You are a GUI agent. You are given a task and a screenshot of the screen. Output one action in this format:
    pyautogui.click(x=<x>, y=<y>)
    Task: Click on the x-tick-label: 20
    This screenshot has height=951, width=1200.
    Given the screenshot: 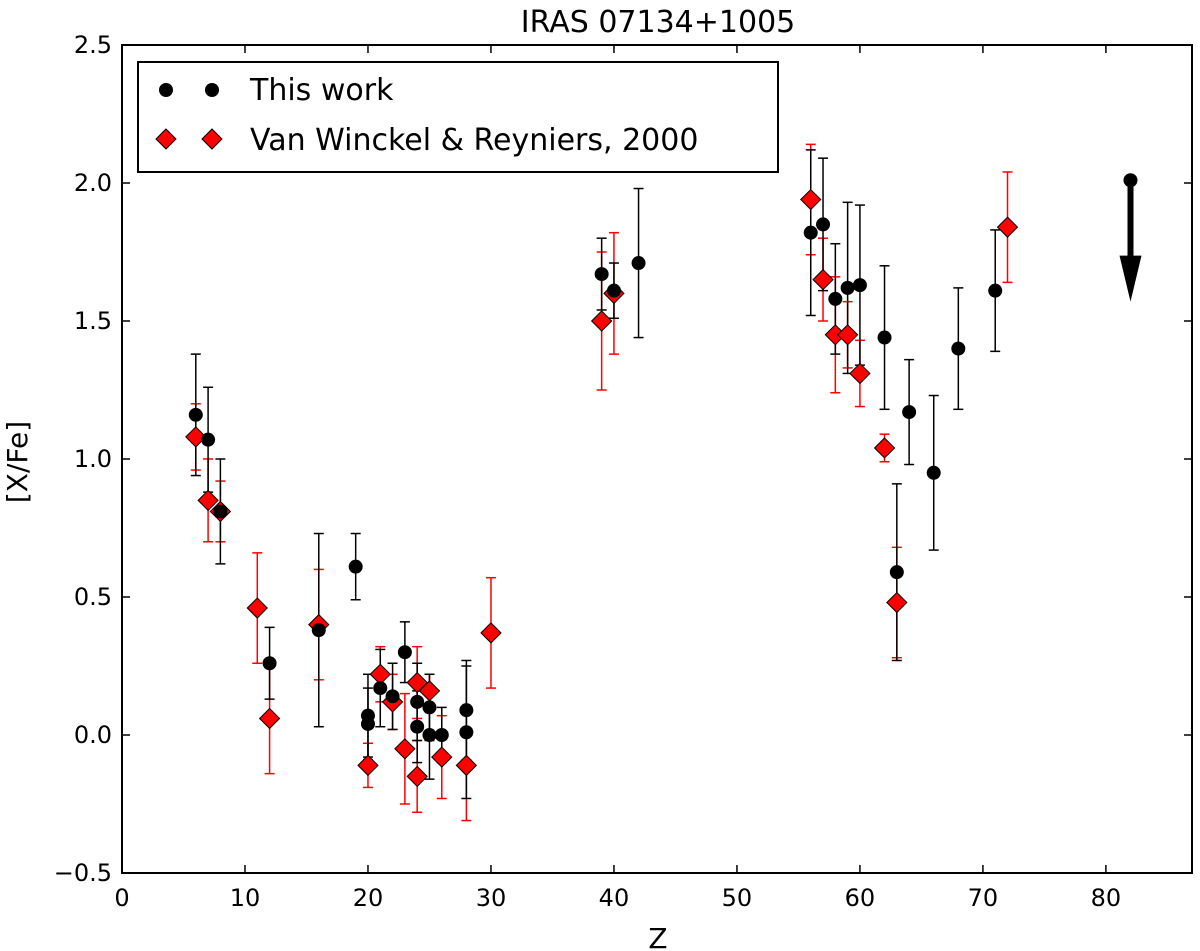 What is the action you would take?
    pyautogui.click(x=368, y=898)
    